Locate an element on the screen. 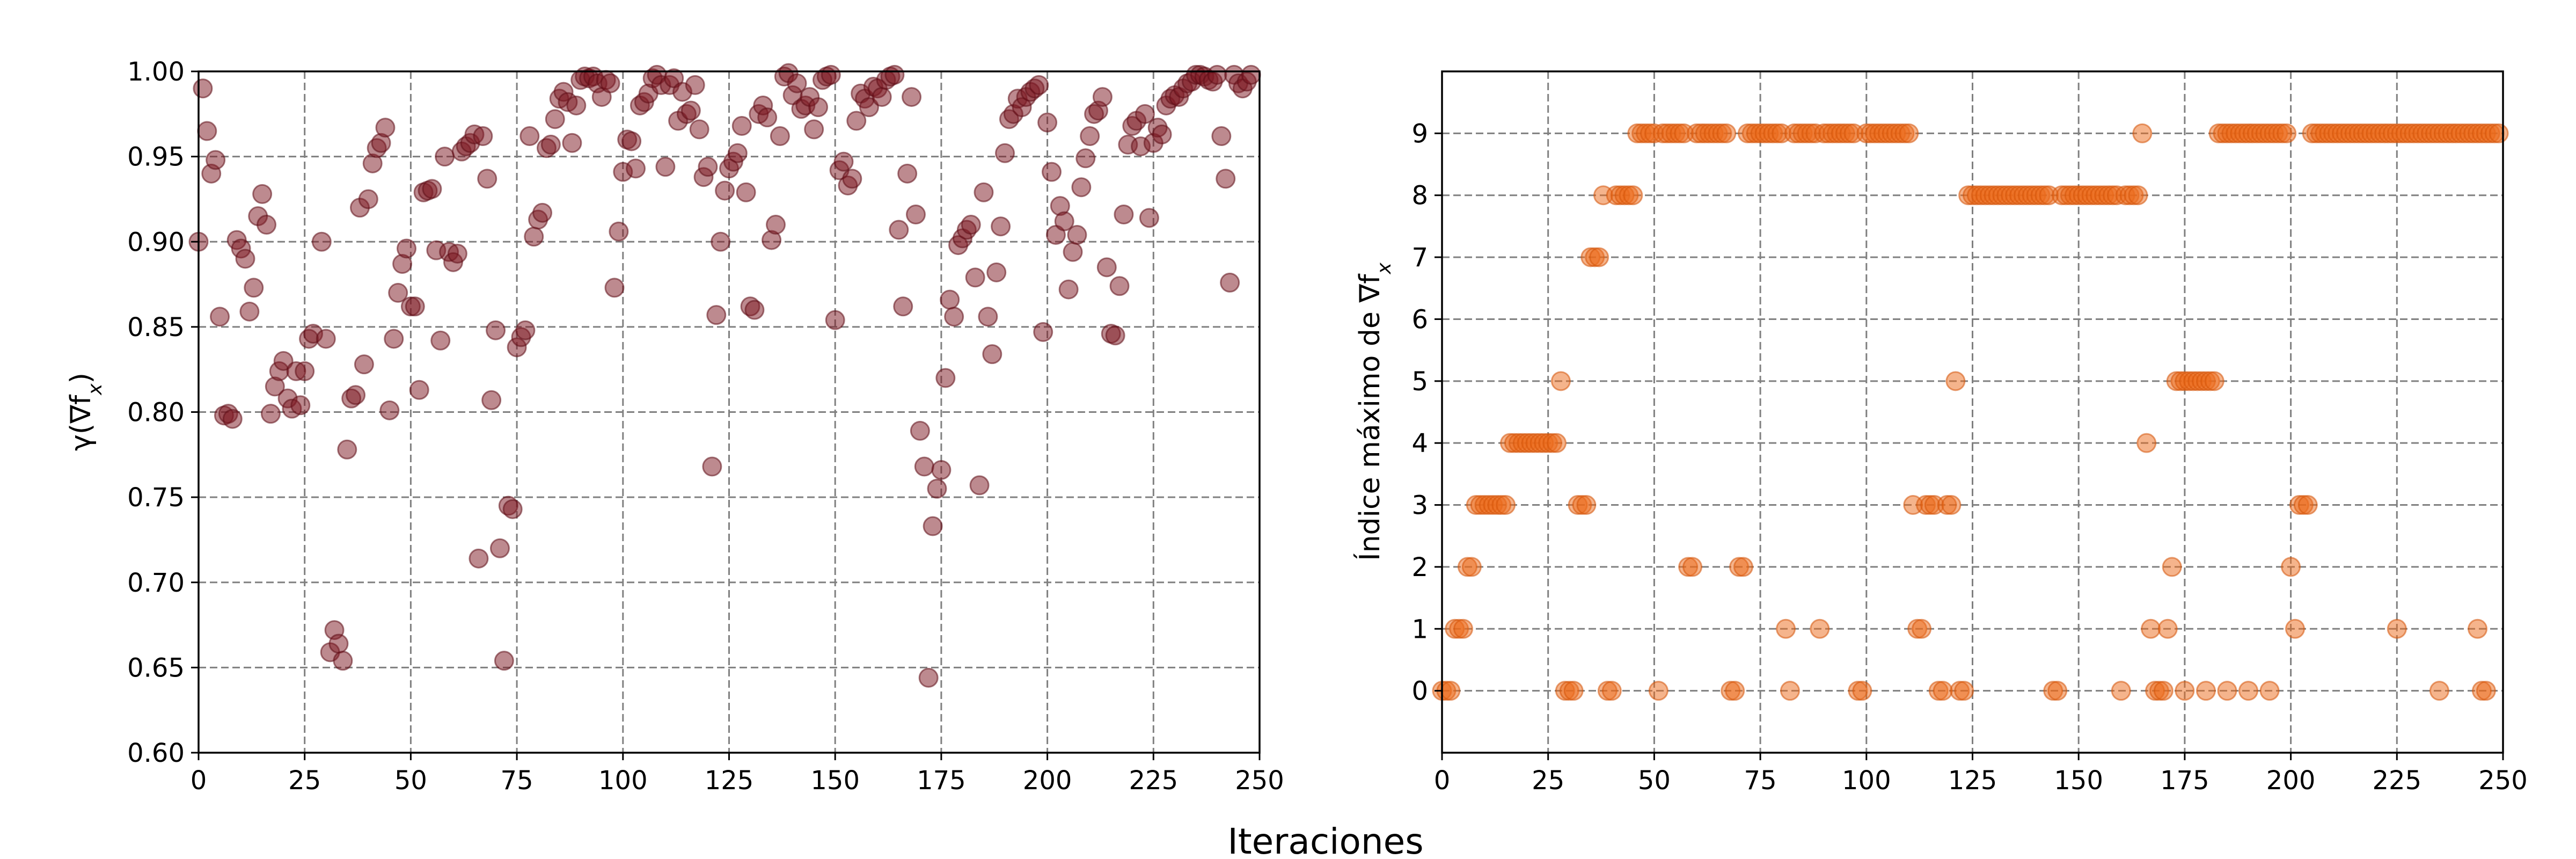  y-tick-label: 2 is located at coordinates (1419, 567).